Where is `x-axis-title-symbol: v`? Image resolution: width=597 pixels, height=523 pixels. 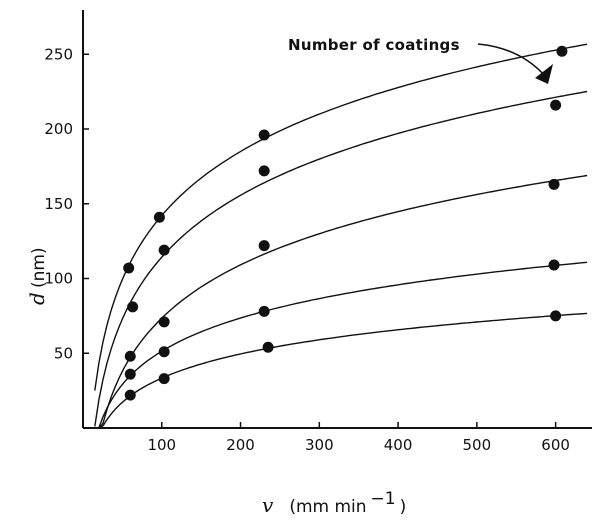
x-axis-title-symbol: v is located at coordinates (268, 505).